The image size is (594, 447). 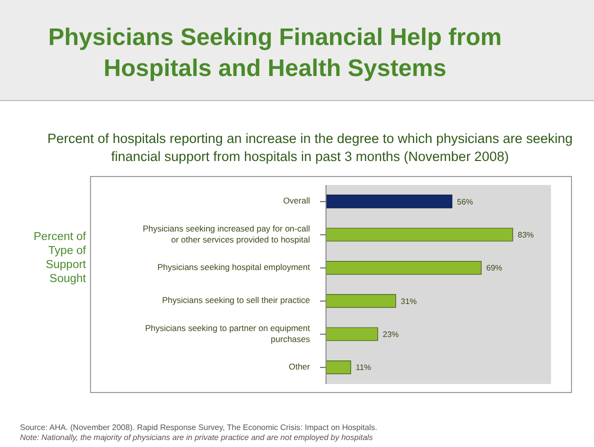 I want to click on y-tick-label: Physicians seeking increased pay for on-call or other services provided to hospital, so click(x=226, y=234).